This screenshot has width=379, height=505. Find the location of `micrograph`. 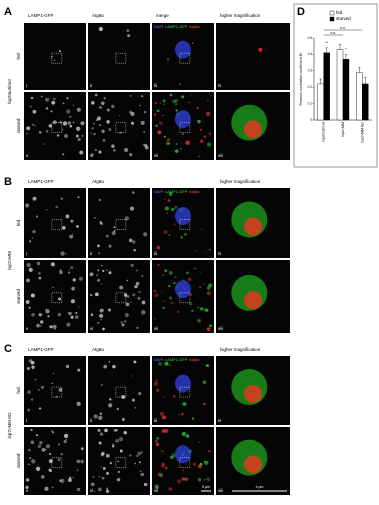

micrograph is located at coordinates (119, 223).